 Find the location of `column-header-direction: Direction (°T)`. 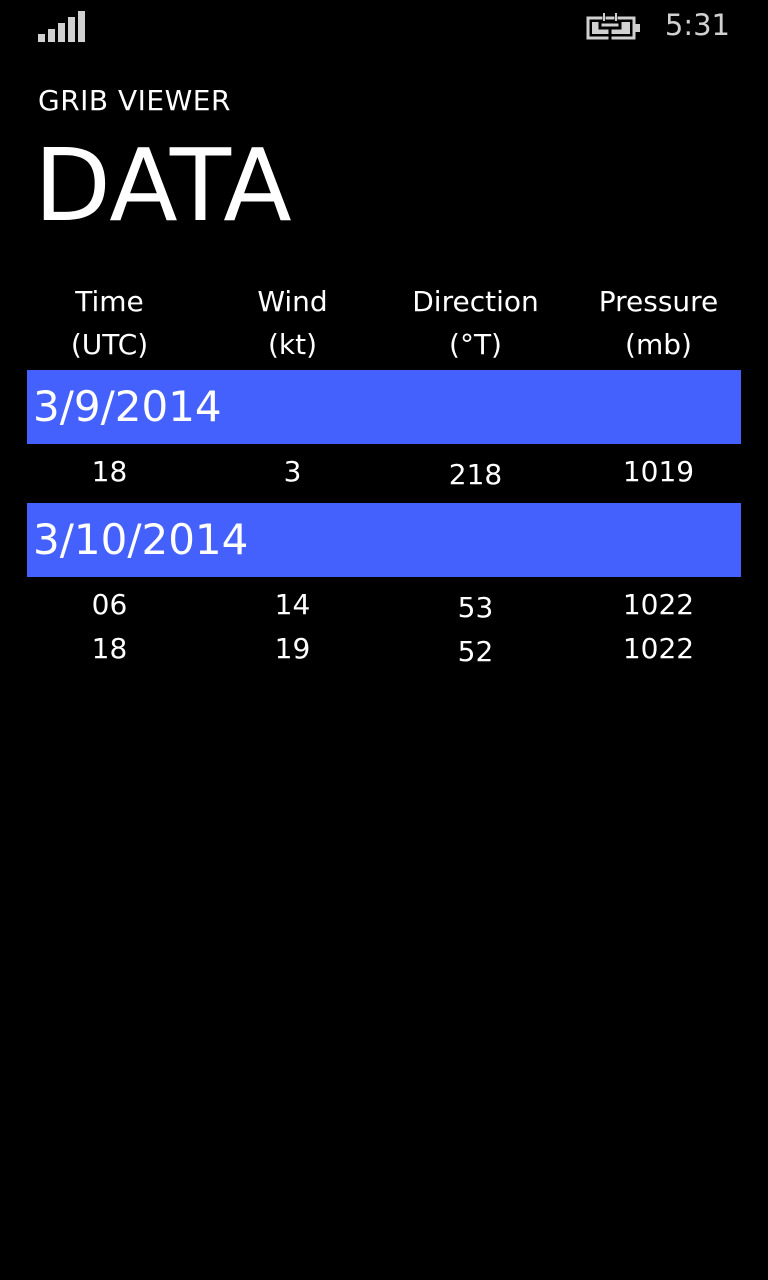

column-header-direction: Direction (°T) is located at coordinates (475, 323).